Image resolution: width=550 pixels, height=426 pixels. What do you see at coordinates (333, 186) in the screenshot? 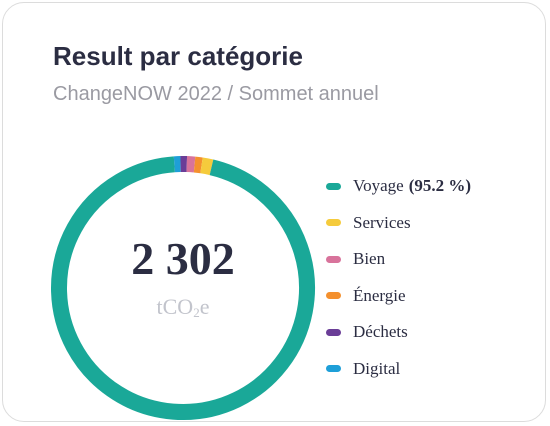
I see `legend-swatch-voyage` at bounding box center [333, 186].